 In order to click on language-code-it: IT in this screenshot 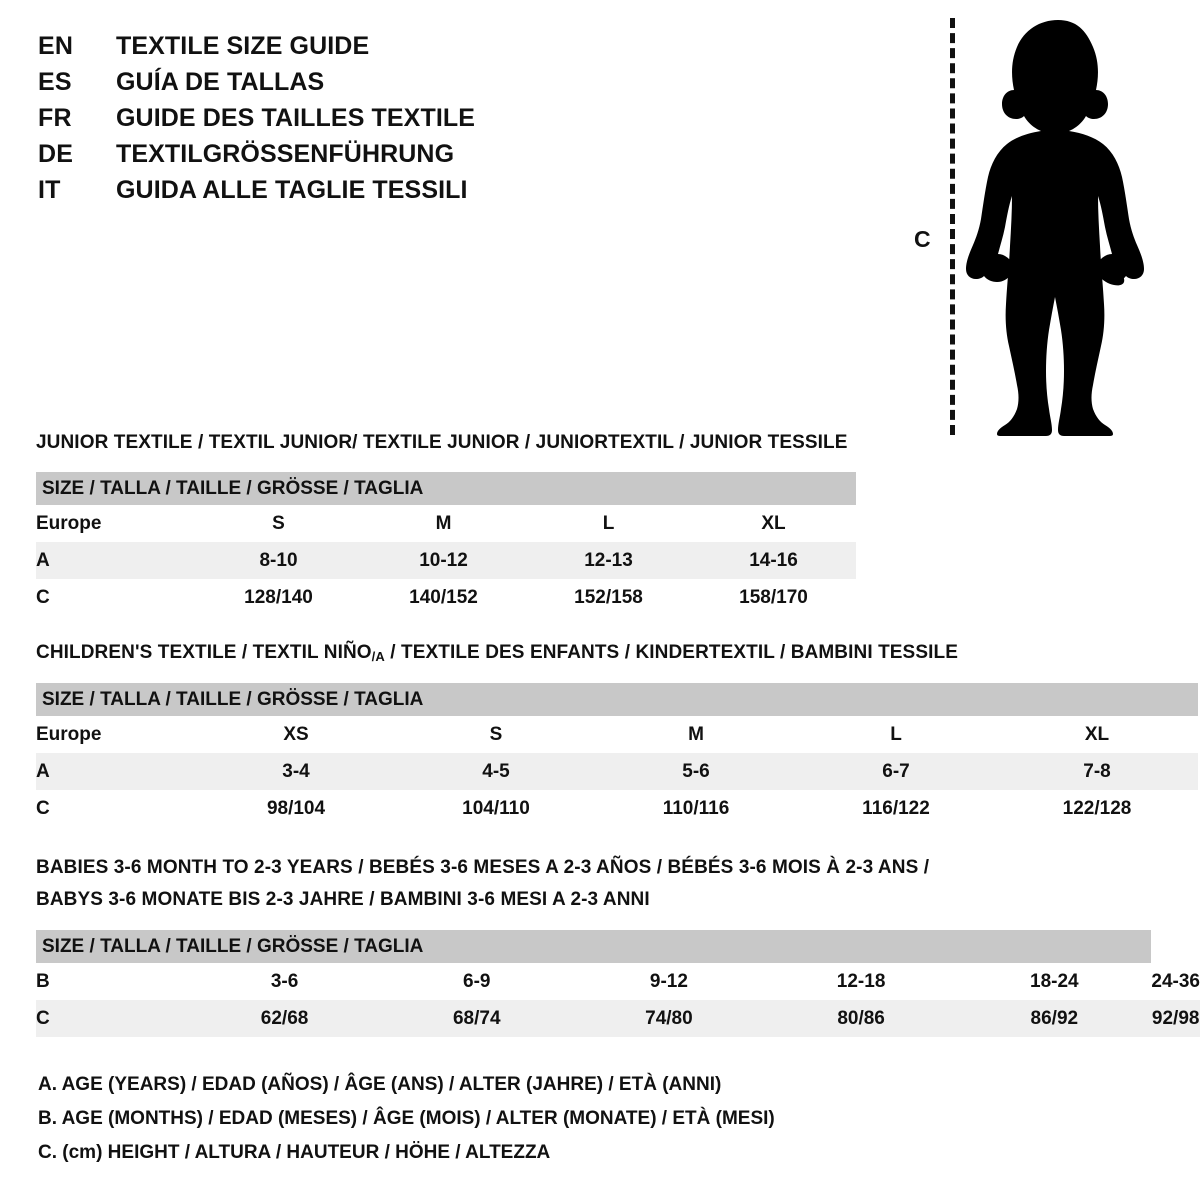, I will do `click(49, 190)`.